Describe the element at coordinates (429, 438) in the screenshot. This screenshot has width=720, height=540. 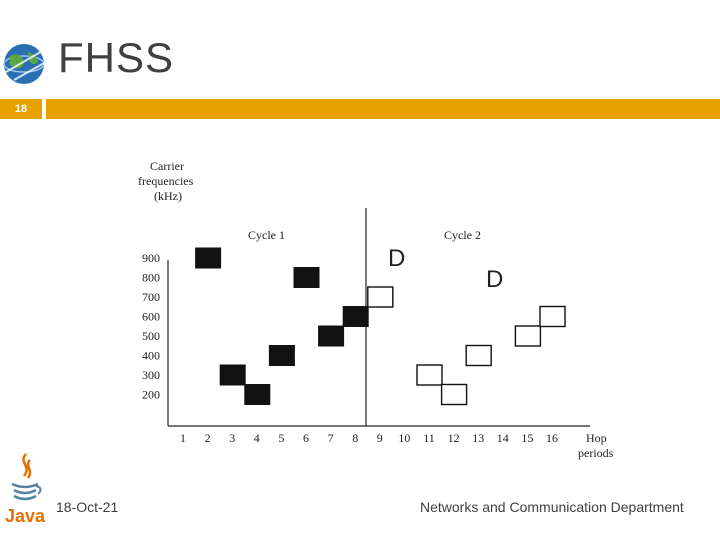
I see `x-tick-label: 11` at that location.